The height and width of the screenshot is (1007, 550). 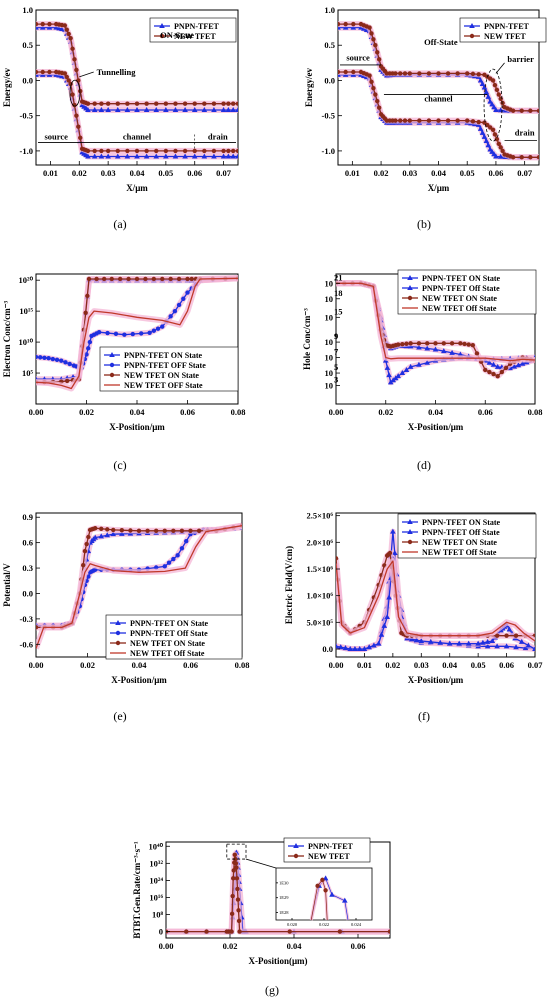 What do you see at coordinates (329, 358) in the screenshot?
I see `y-tick-label: 10` at bounding box center [329, 358].